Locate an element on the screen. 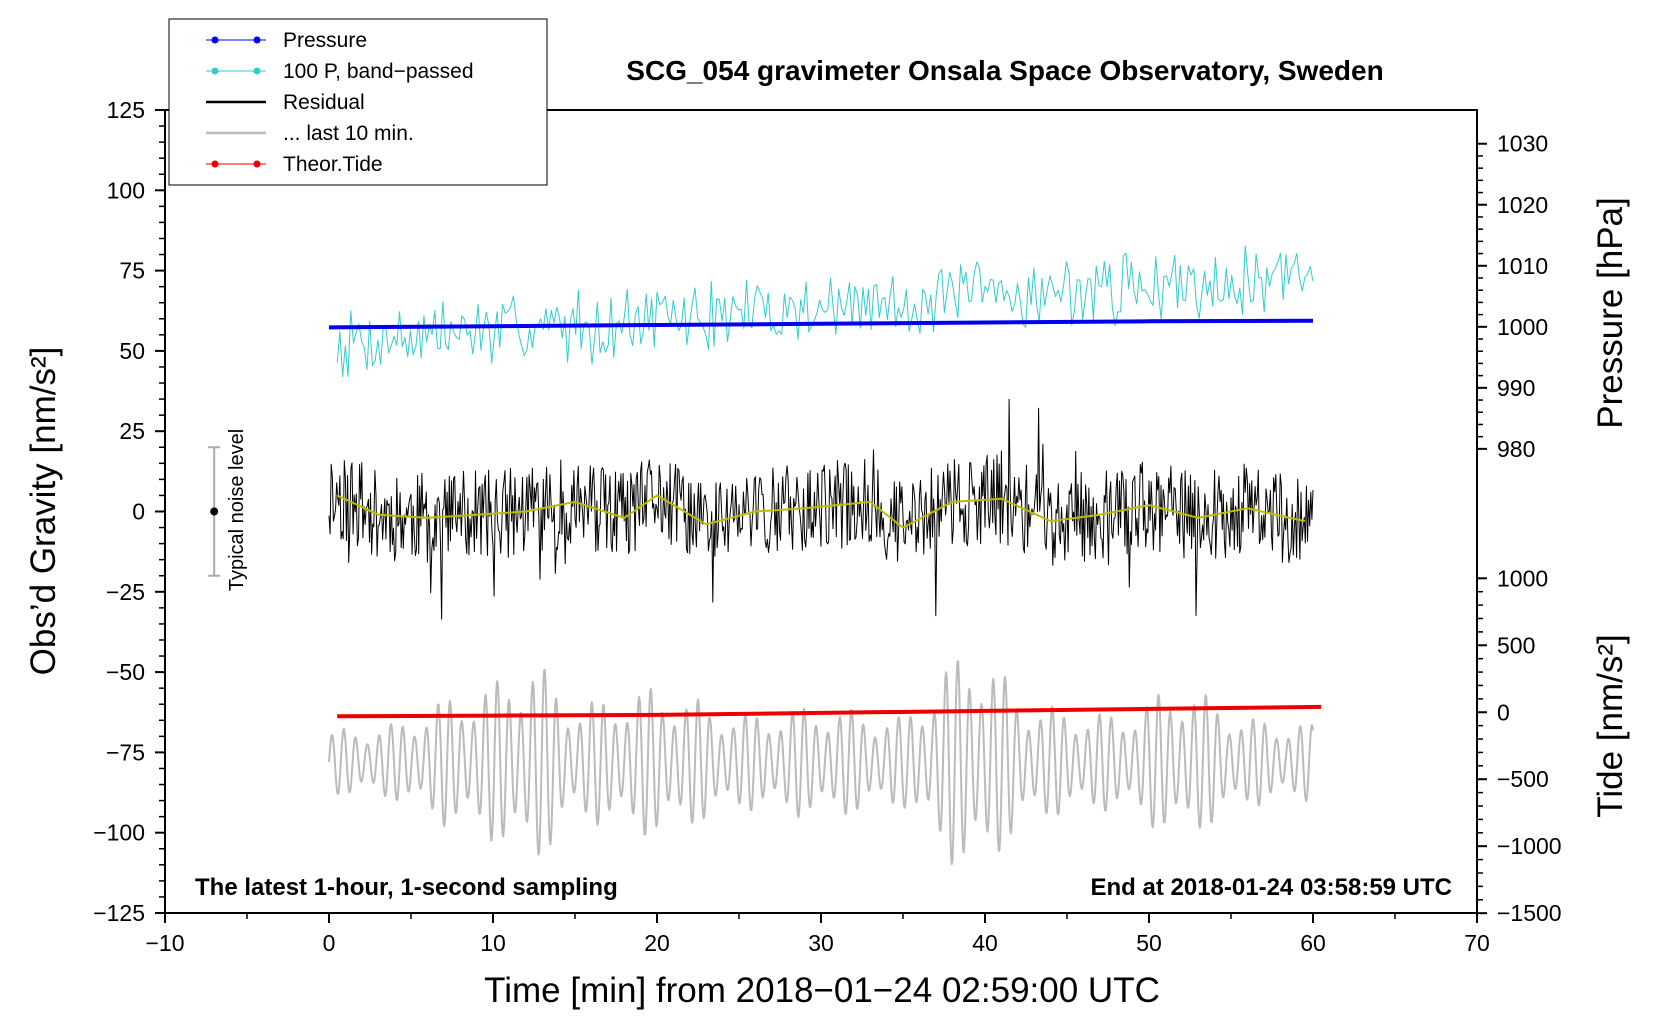 This screenshot has width=1660, height=1020. y-axis-label-left: Obs’d Gravity [nm/s²] is located at coordinates (43, 511).